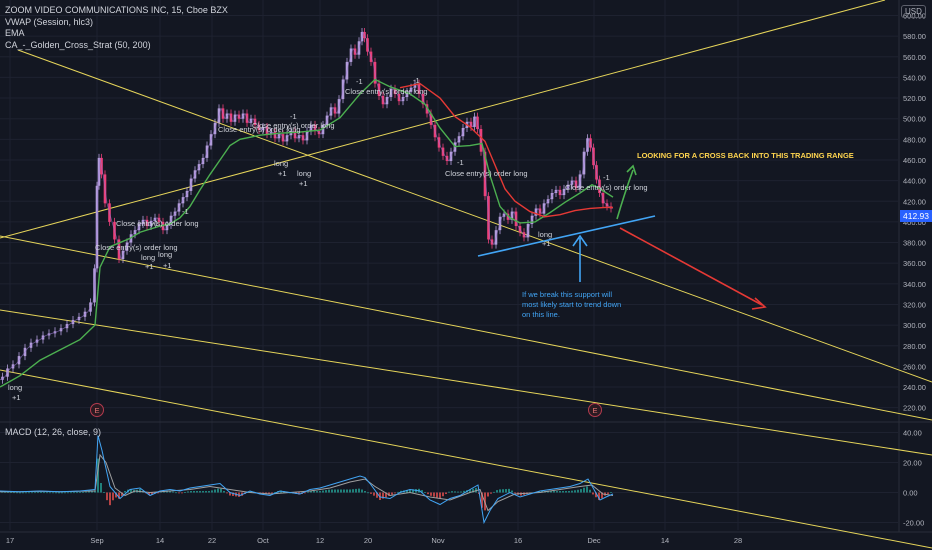 This screenshot has height=550, width=932. I want to click on chart-annotation: most likely start to trend down, so click(571, 304).